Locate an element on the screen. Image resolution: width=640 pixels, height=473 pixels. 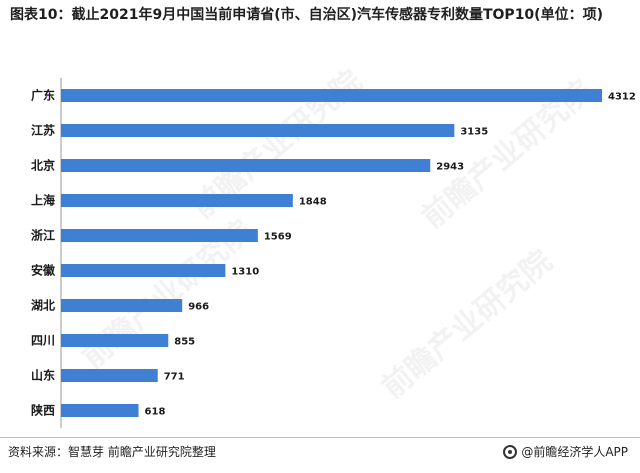
category-label: 湖北 is located at coordinates (43, 305).